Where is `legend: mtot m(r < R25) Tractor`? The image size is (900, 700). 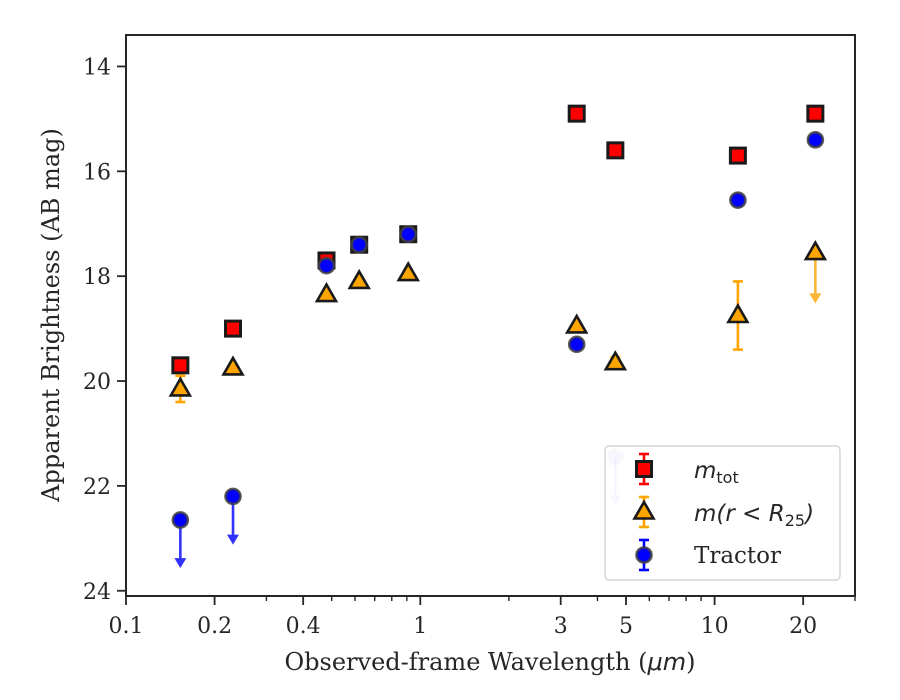
legend: mtot m(r < R25) Tractor is located at coordinates (722, 513).